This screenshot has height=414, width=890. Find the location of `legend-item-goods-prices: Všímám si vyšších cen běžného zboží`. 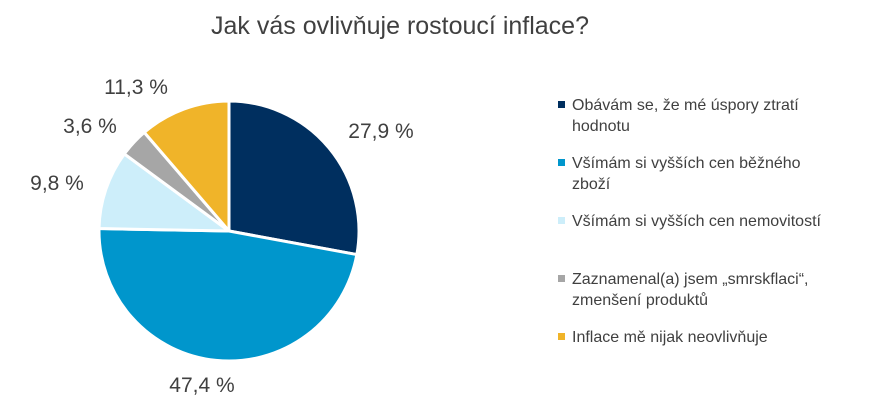

legend-item-goods-prices: Všímám si vyšších cen běžného zboží is located at coordinates (718, 174).